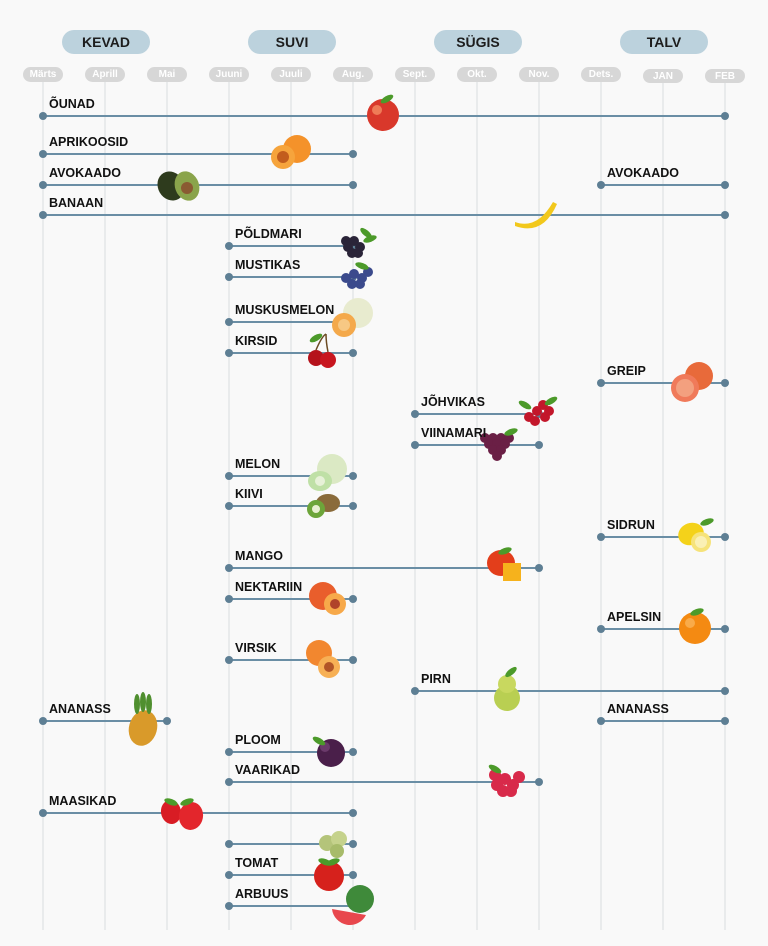 The height and width of the screenshot is (946, 768). I want to click on fruit-label: MUSTIKAS, so click(268, 265).